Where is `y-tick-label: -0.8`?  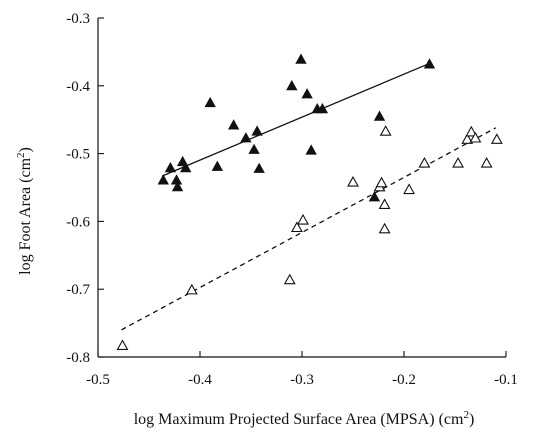 y-tick-label: -0.8 is located at coordinates (78, 358).